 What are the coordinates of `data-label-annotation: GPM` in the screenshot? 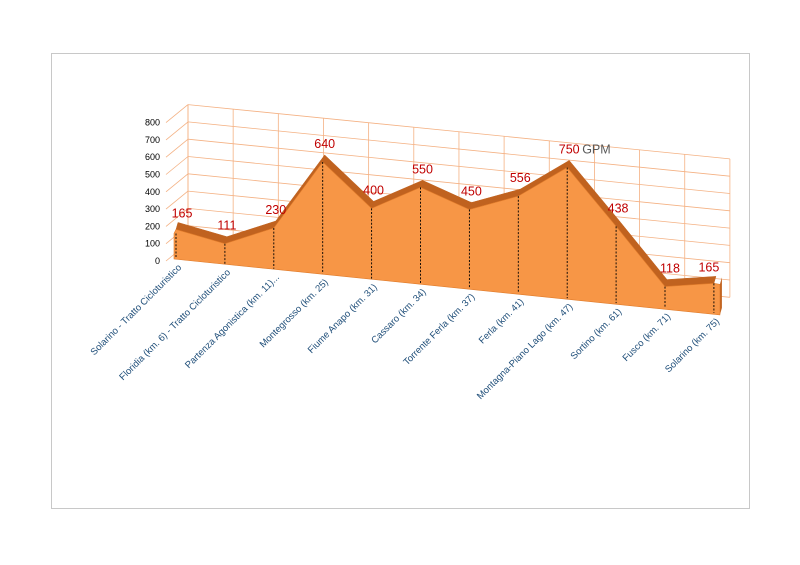 It's located at (596, 149).